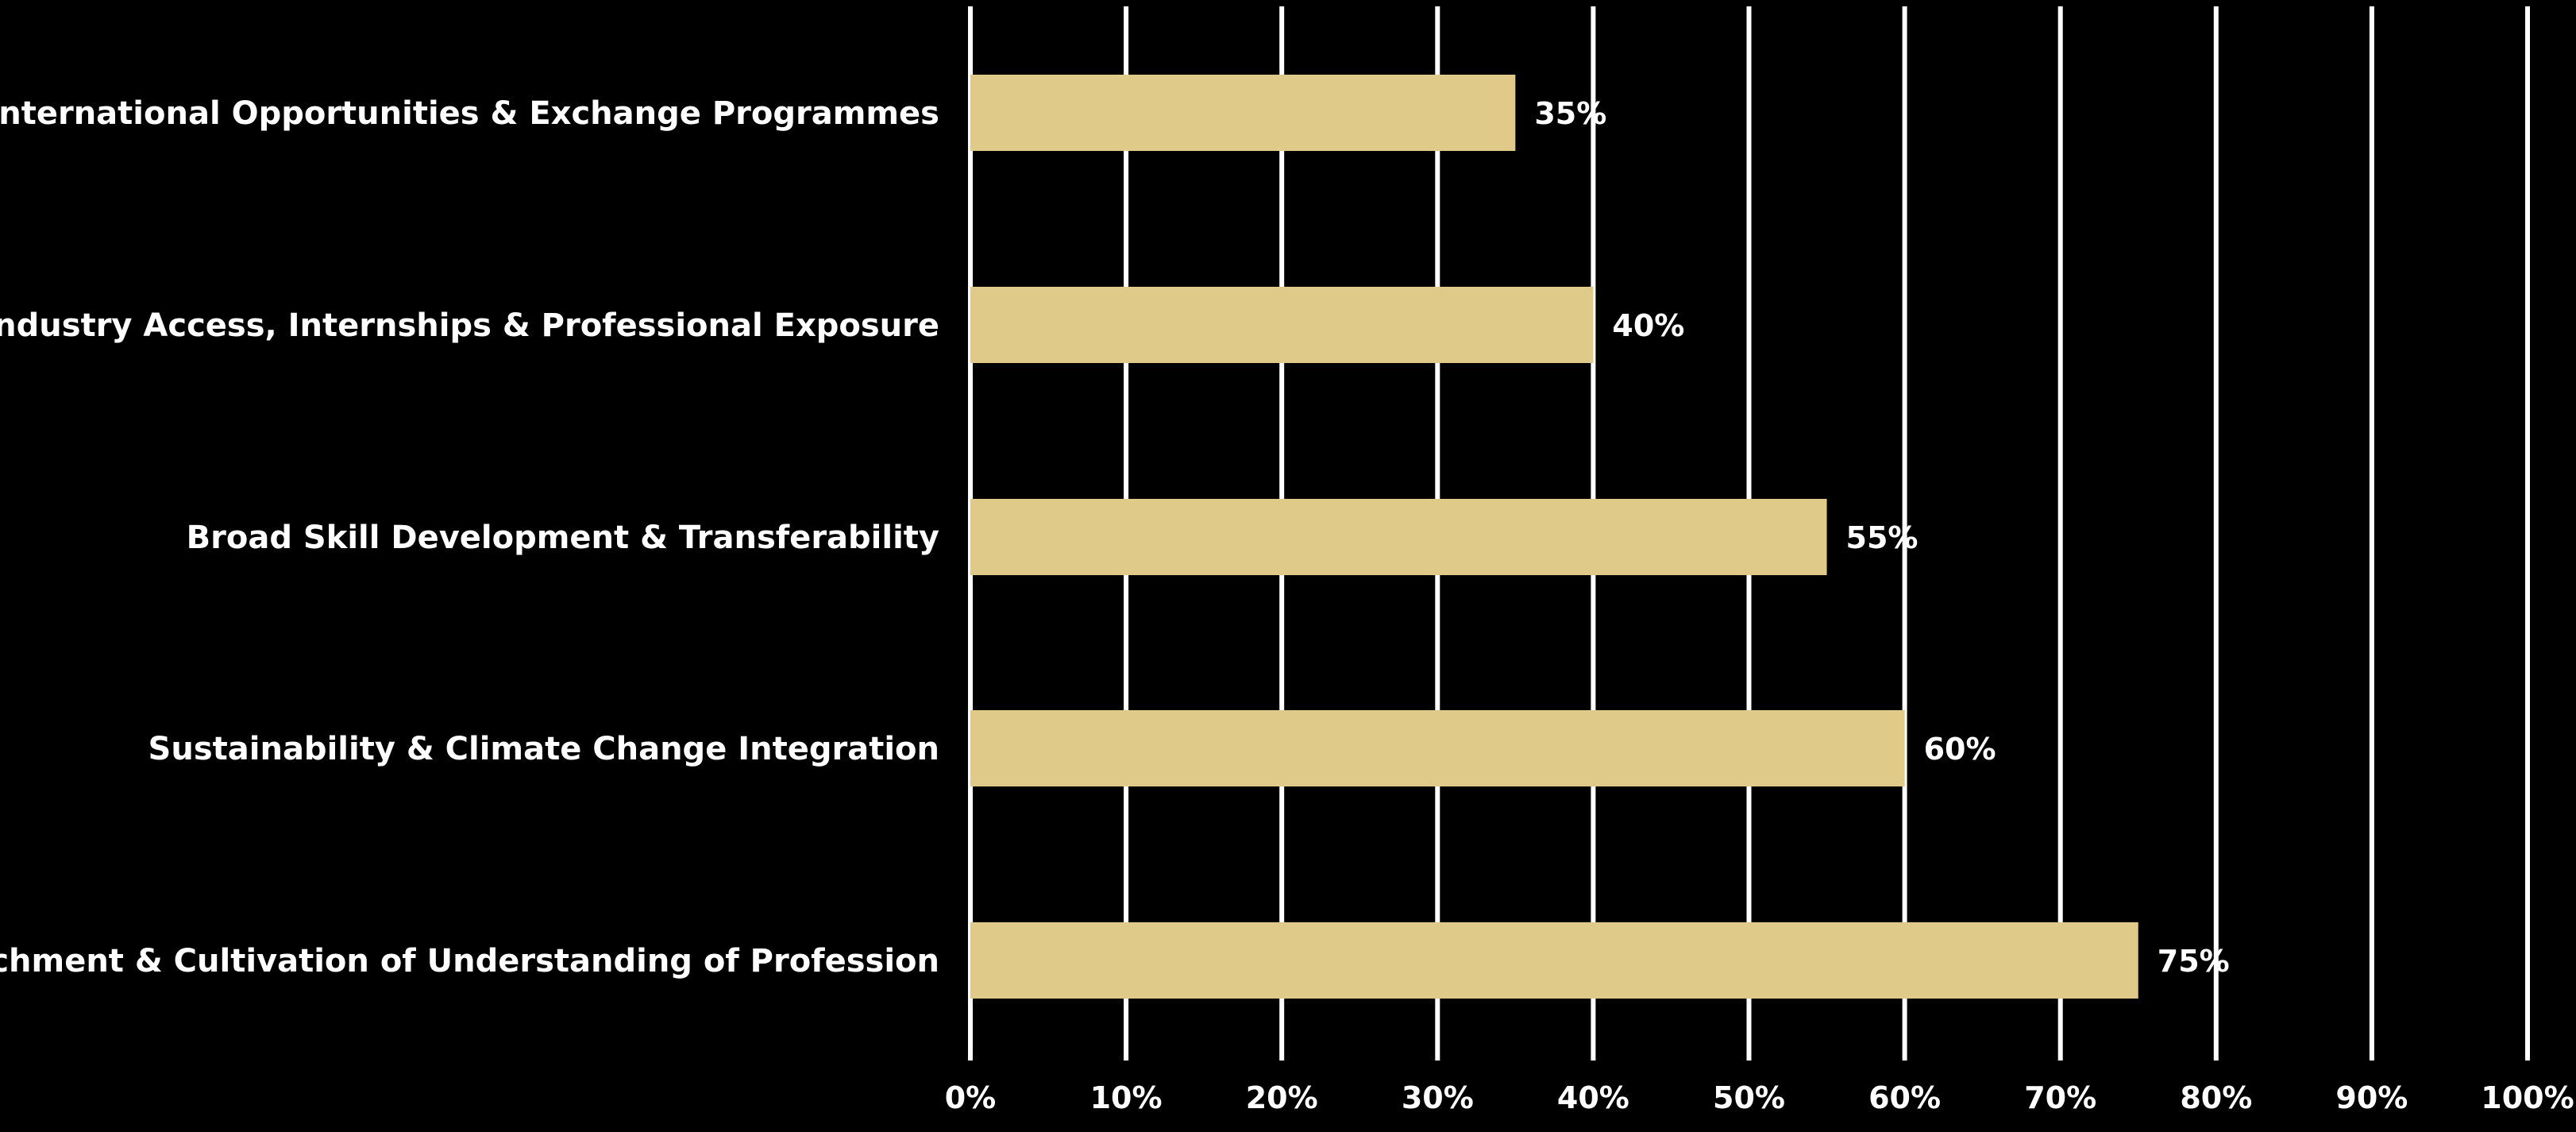 The image size is (2576, 1132). Describe the element at coordinates (1905, 1097) in the screenshot. I see `x-tick-label-60: 60%` at that location.